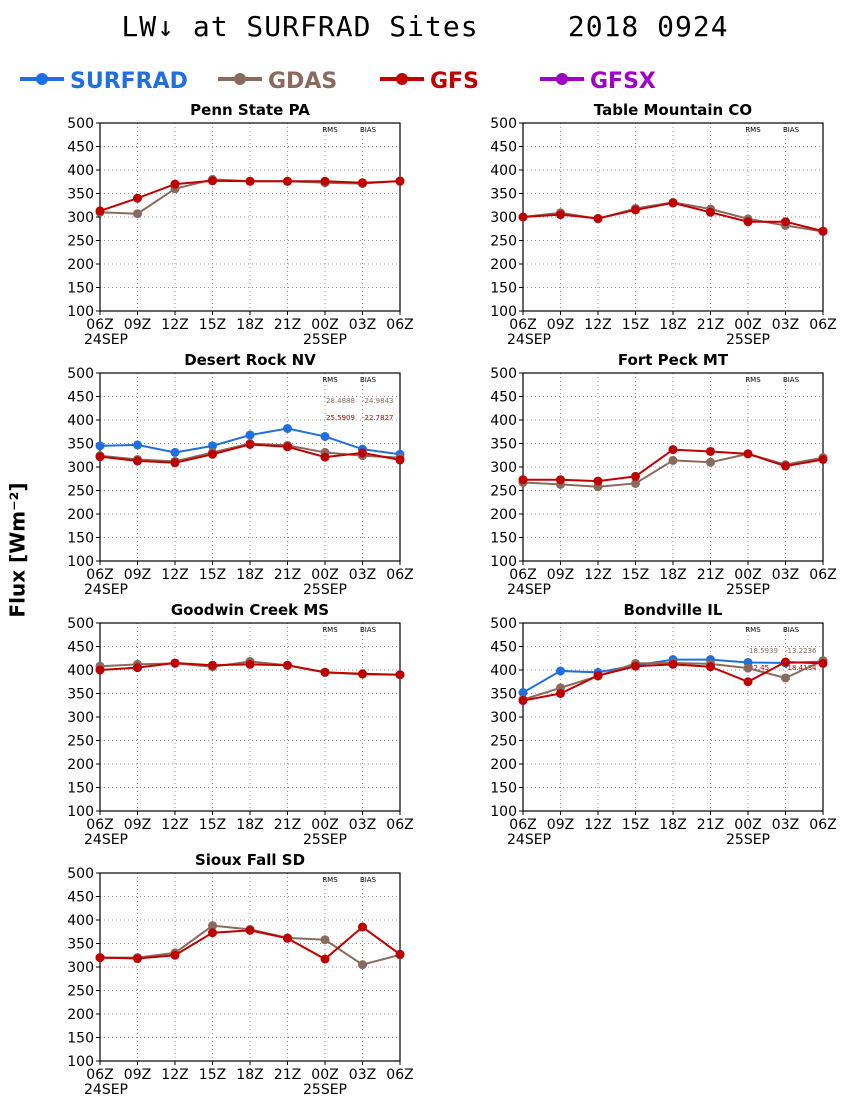 The width and height of the screenshot is (850, 1100). I want to click on y-tick-label: 350, so click(80, 445).